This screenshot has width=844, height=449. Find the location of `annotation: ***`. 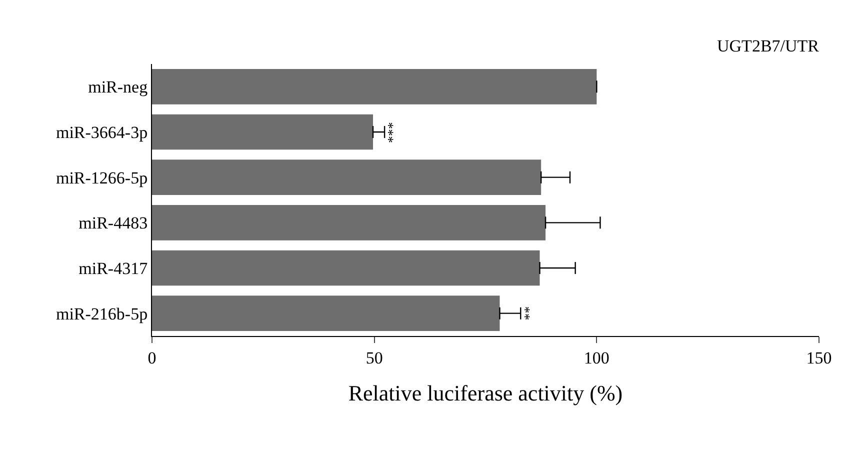

annotation: *** is located at coordinates (388, 132).